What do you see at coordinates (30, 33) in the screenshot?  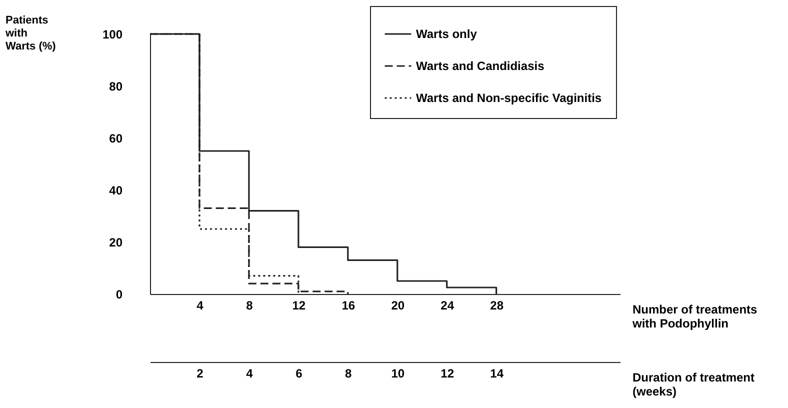 I see `y-axis-title: Patients with Warts (%)` at bounding box center [30, 33].